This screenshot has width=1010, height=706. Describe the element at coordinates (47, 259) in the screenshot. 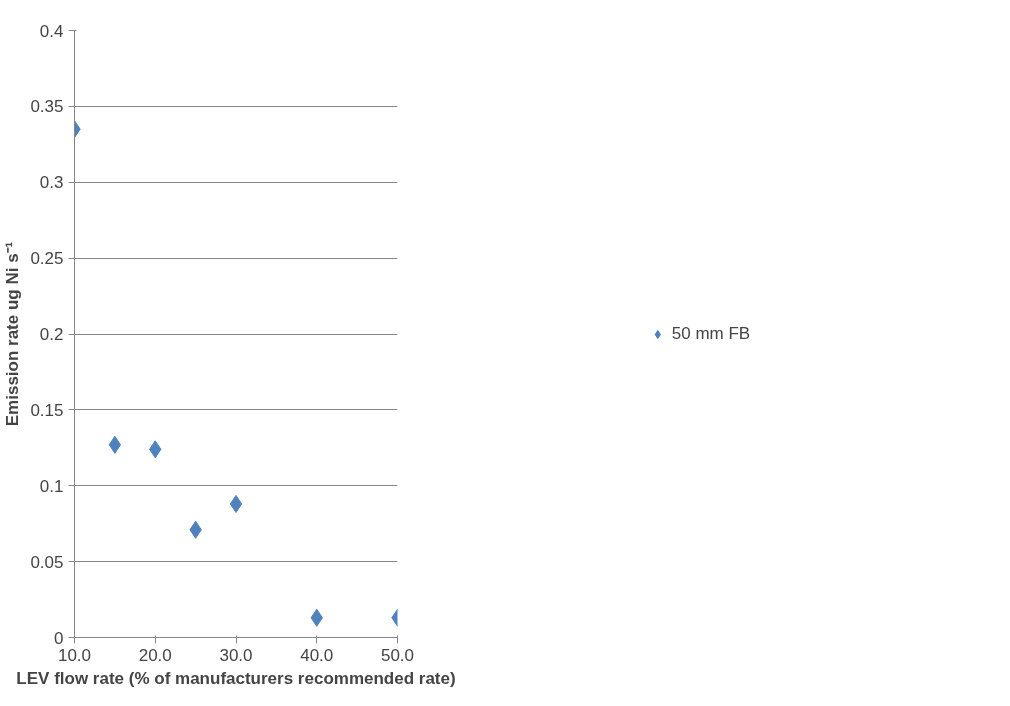

I see `y-tick-label: 0.25` at that location.